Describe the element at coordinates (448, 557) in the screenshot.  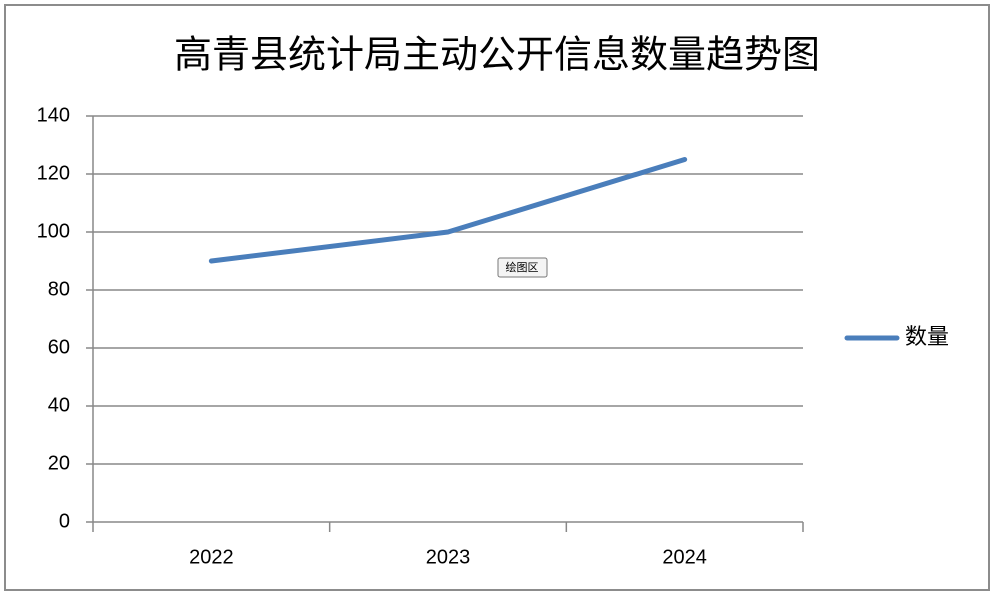
I see `x-tick-label: 2023` at that location.